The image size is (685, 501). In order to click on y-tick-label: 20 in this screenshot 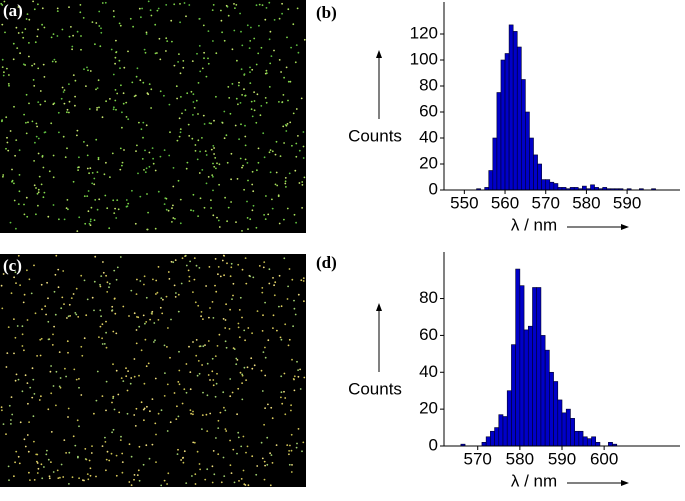, I will do `click(428, 408)`.